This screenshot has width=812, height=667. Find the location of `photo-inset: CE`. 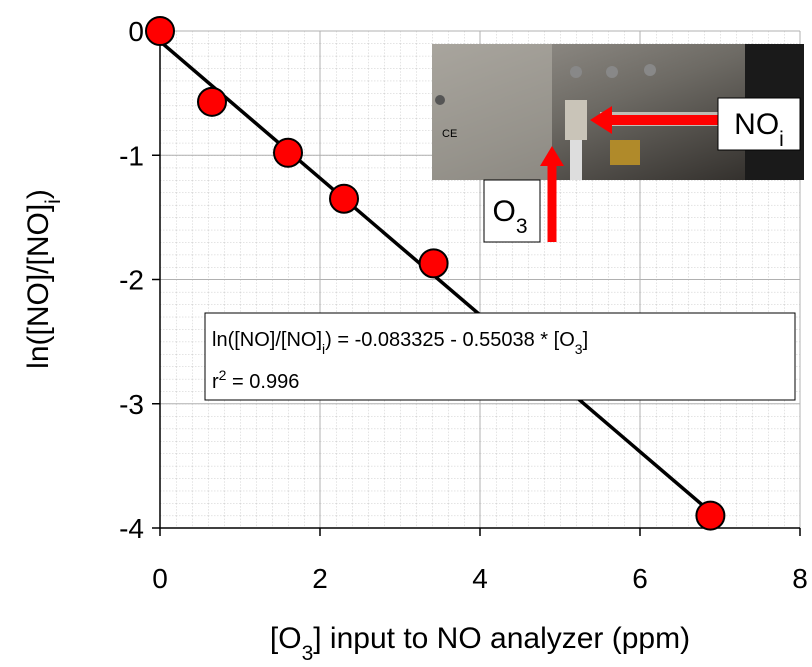

photo-inset: CE is located at coordinates (618, 112).